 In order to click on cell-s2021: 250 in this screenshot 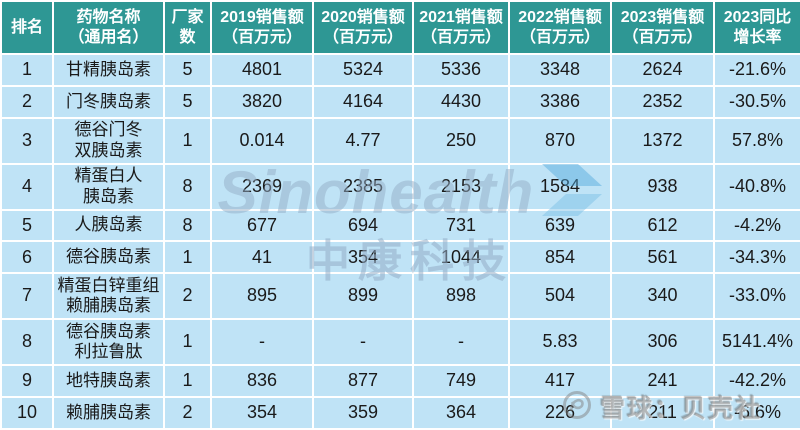, I will do `click(461, 140)`.